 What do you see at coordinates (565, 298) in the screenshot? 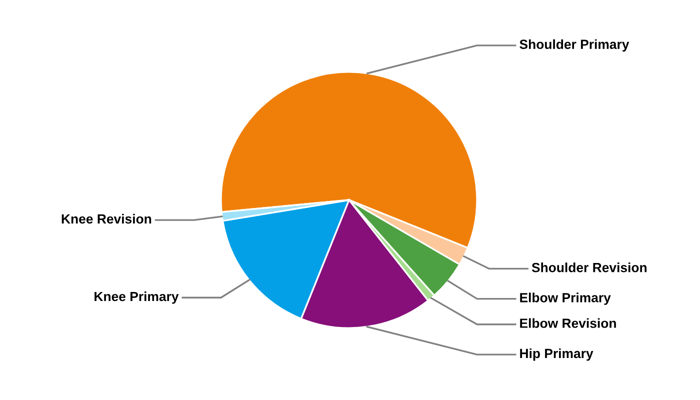
I see `slice-label: Elbow Primary` at bounding box center [565, 298].